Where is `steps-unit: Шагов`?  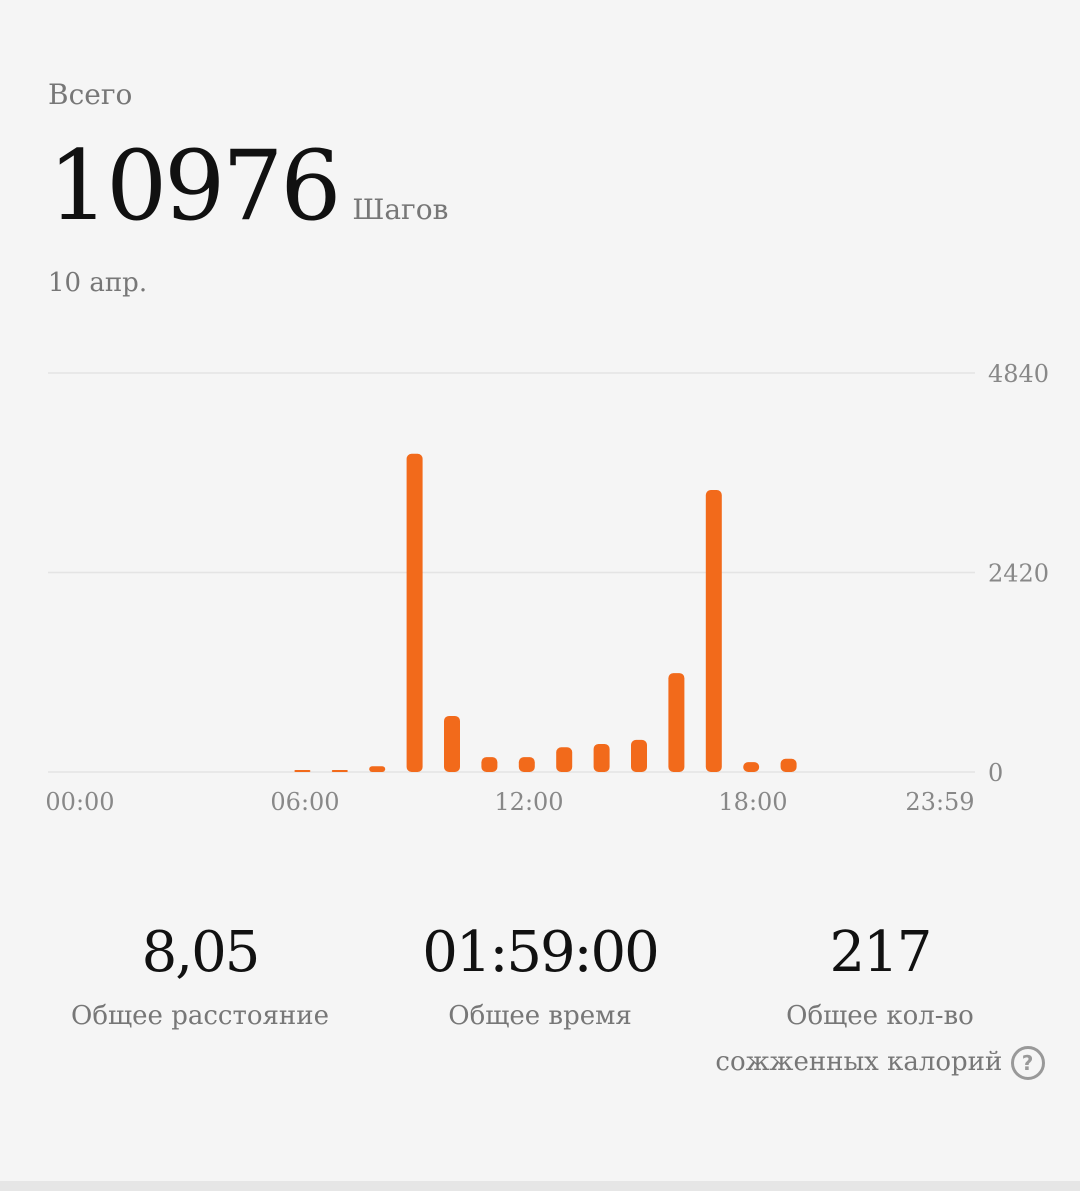
steps-unit: Шагов is located at coordinates (400, 209).